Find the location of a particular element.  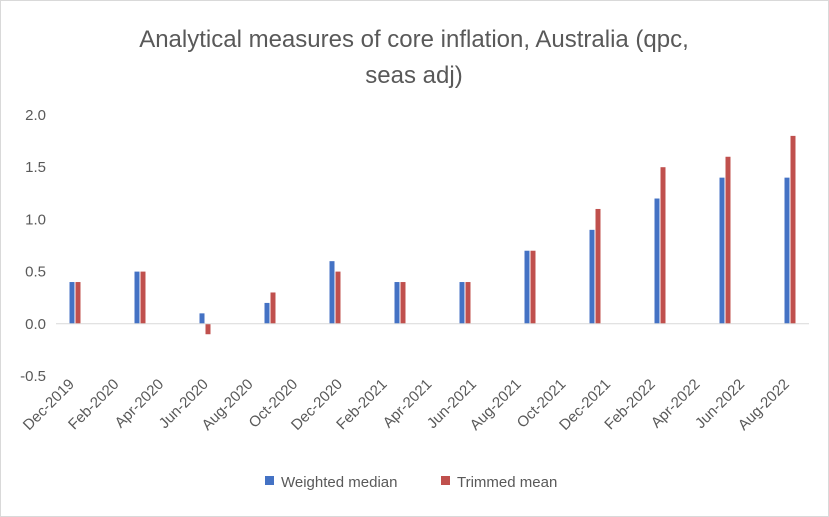

bar-weighted-median-mar-2022 is located at coordinates (657, 261).